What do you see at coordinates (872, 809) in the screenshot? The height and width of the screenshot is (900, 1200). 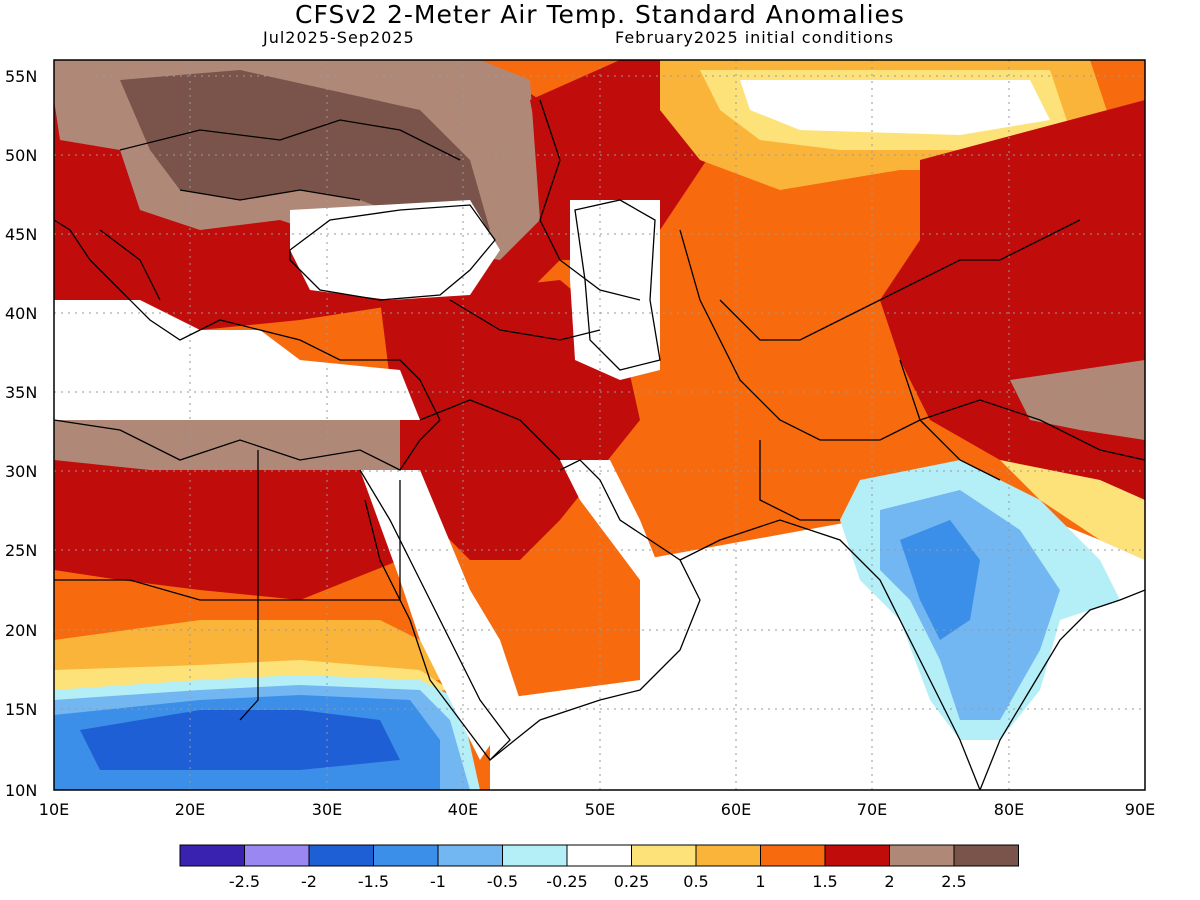 I see `lon-label: 70E` at bounding box center [872, 809].